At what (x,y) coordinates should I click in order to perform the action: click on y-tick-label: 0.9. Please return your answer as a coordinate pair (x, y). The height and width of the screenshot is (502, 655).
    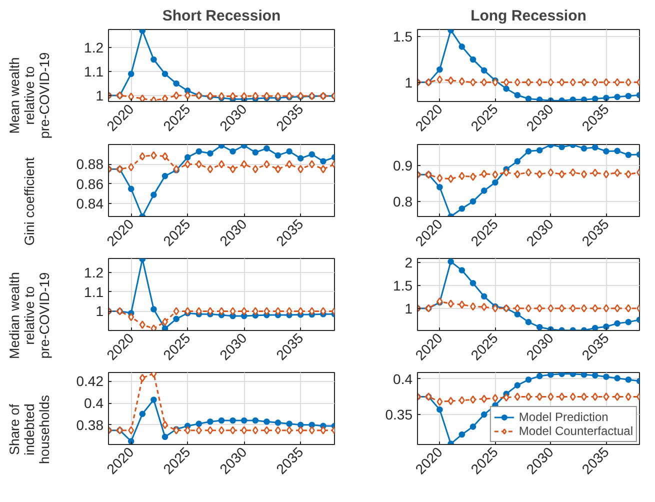
    Looking at the image, I should click on (403, 166).